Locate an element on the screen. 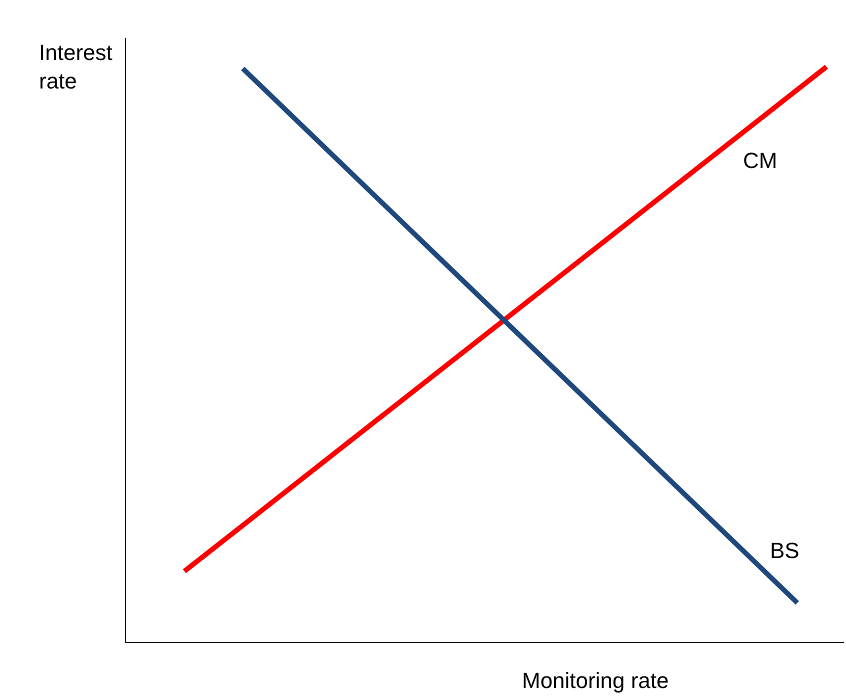  series-label: BS is located at coordinates (785, 550).